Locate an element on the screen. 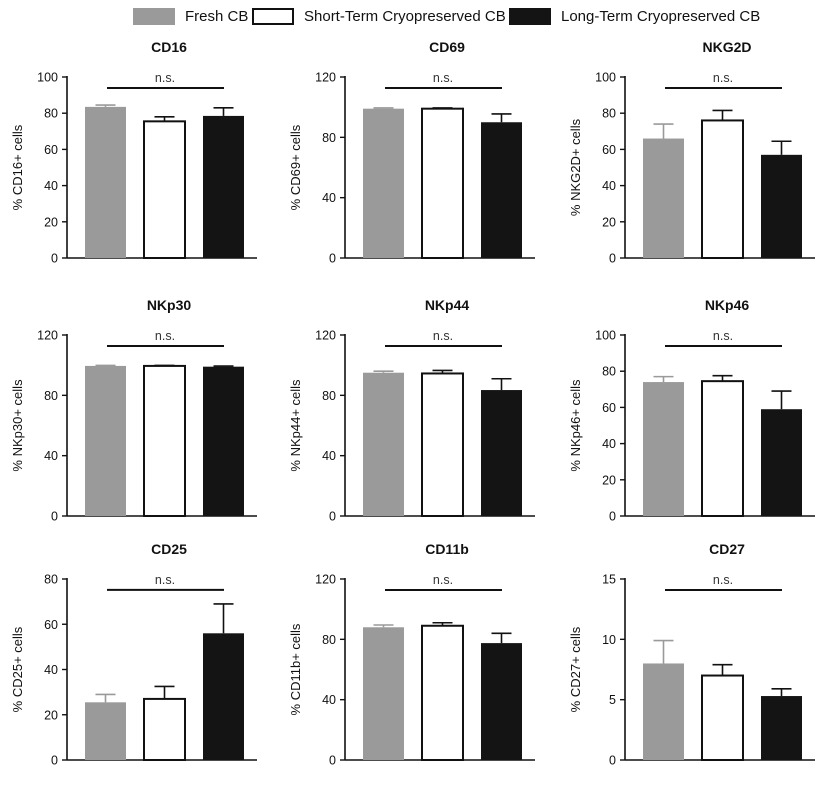 The image size is (840, 787). panel-cd27-significance-label: n.s. is located at coordinates (723, 580).